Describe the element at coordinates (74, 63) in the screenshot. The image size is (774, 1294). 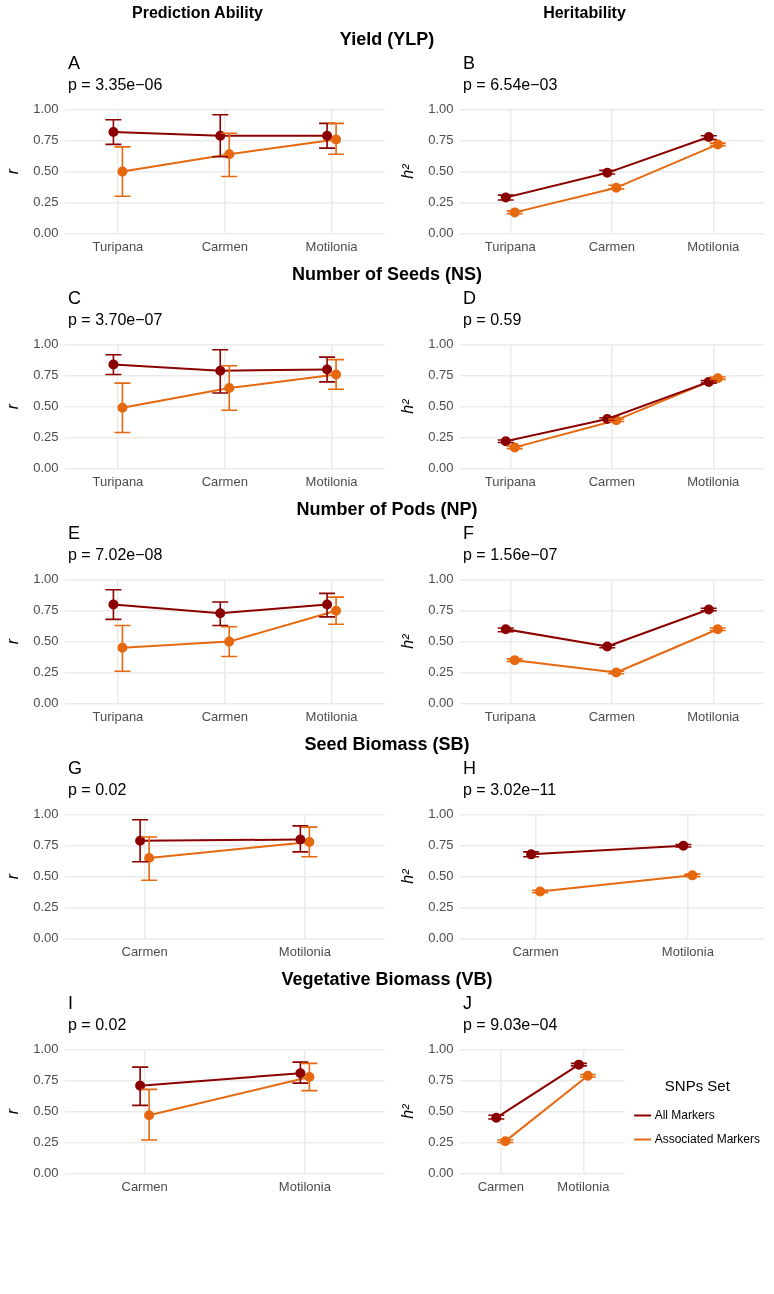
I see `chart-title: A` at that location.